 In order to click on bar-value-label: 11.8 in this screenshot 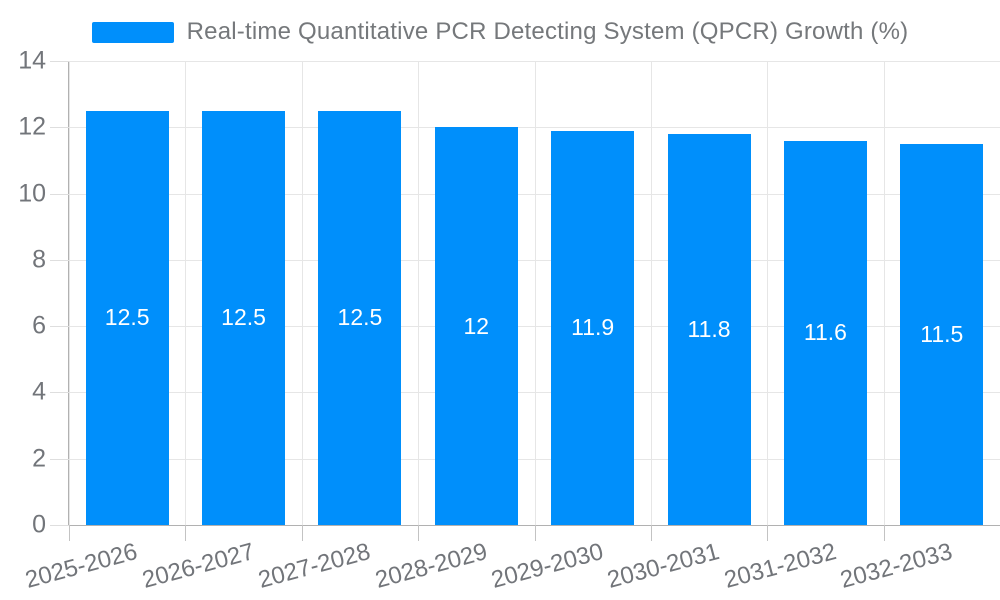, I will do `click(709, 328)`.